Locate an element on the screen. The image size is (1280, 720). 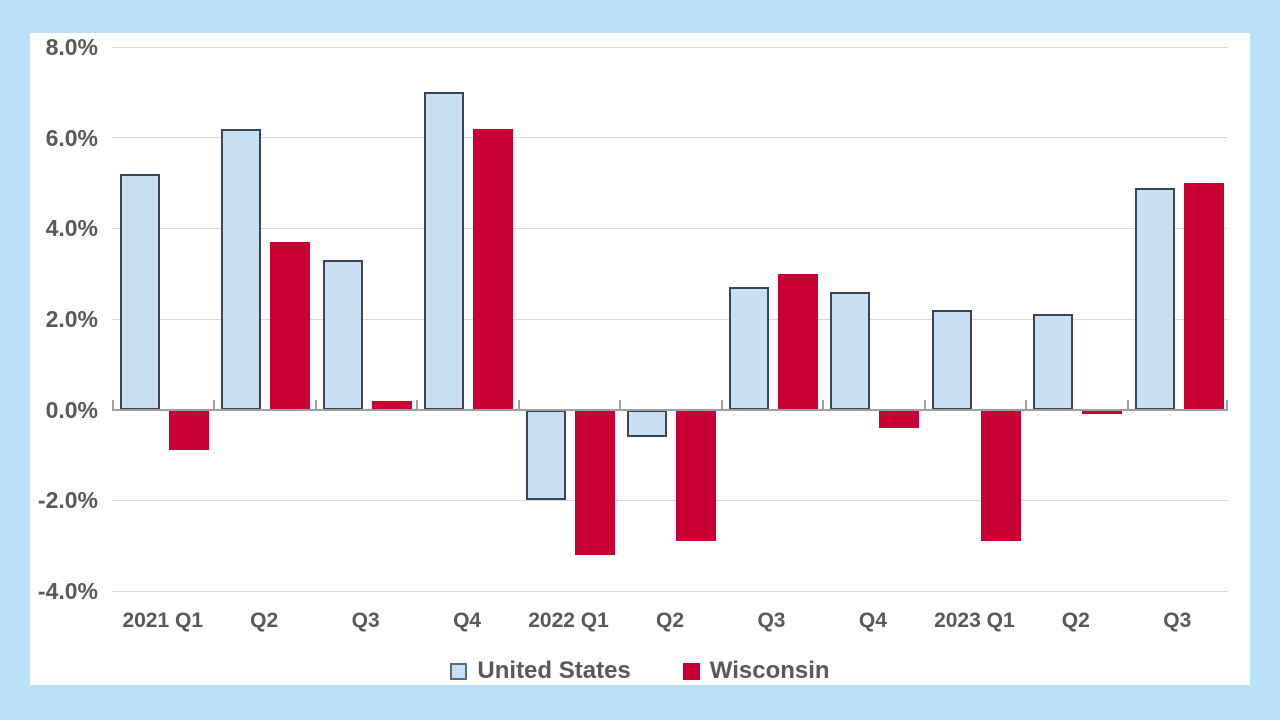
x-axis-tick-label: 2022 Q1 is located at coordinates (568, 620).